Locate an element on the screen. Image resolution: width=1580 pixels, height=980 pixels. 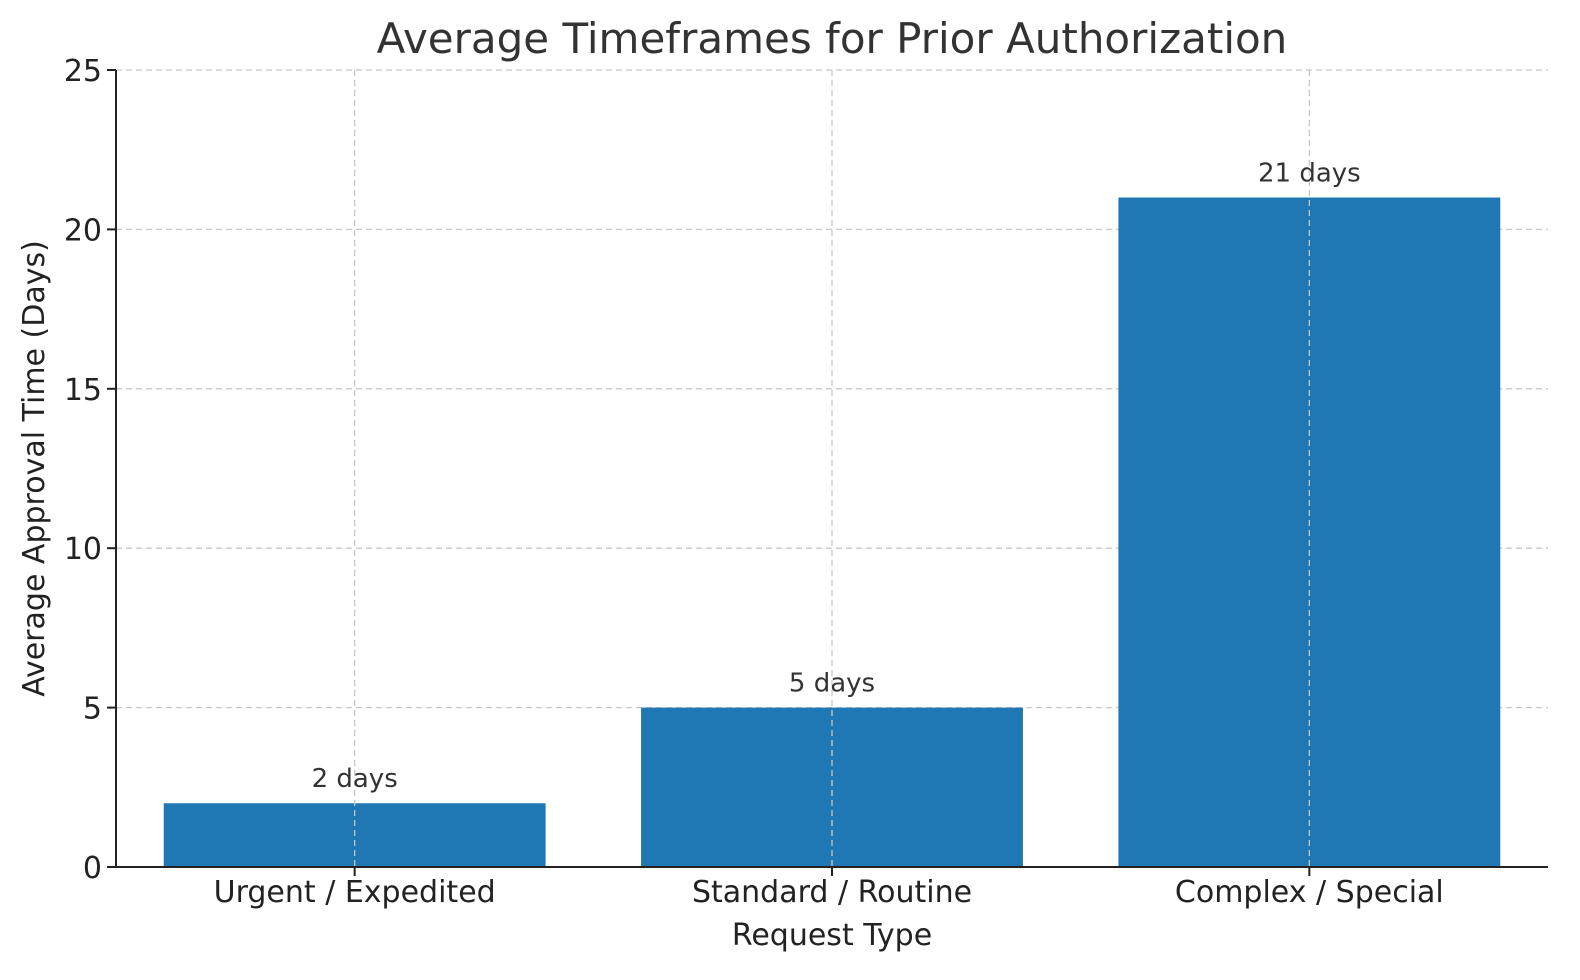
y-tick-label: 15 is located at coordinates (83, 390).